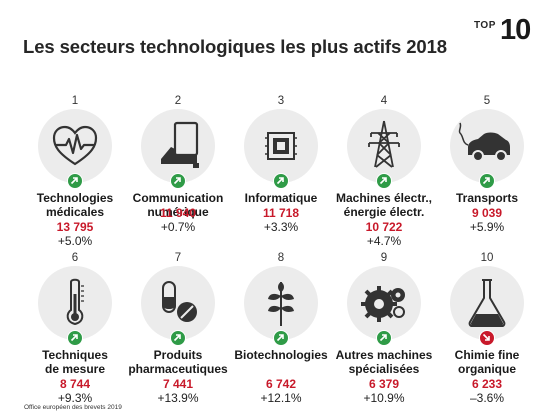  What do you see at coordinates (487, 398) in the screenshot?
I see `sector-change: –3.6%` at bounding box center [487, 398].